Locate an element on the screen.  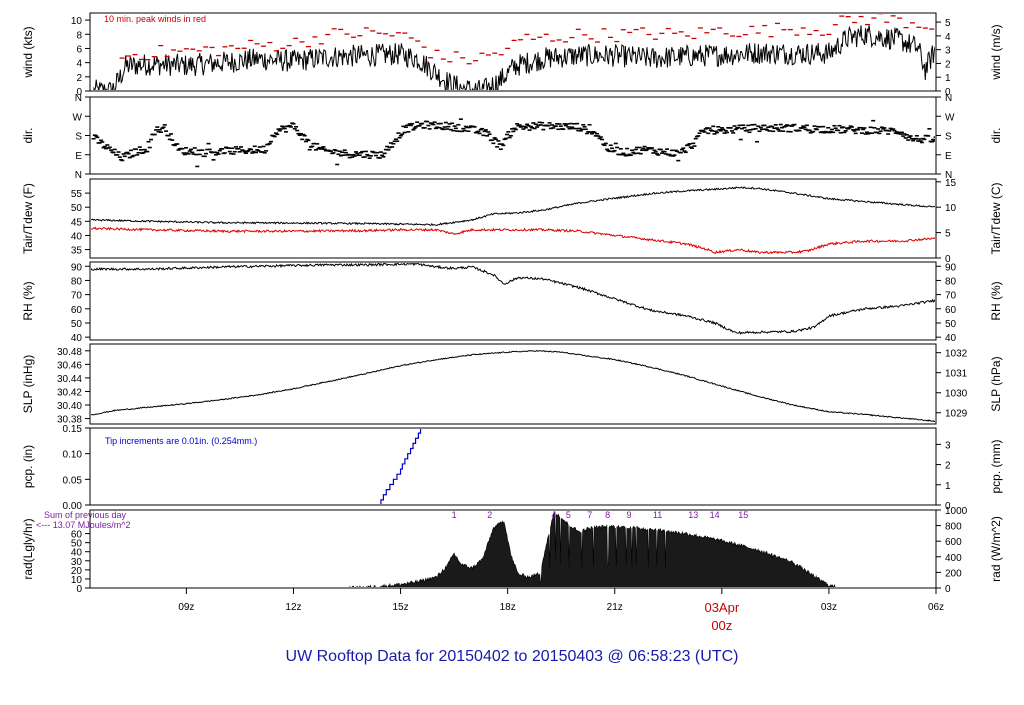
slp-left-tick-label: 30.40 is located at coordinates (69, 406).